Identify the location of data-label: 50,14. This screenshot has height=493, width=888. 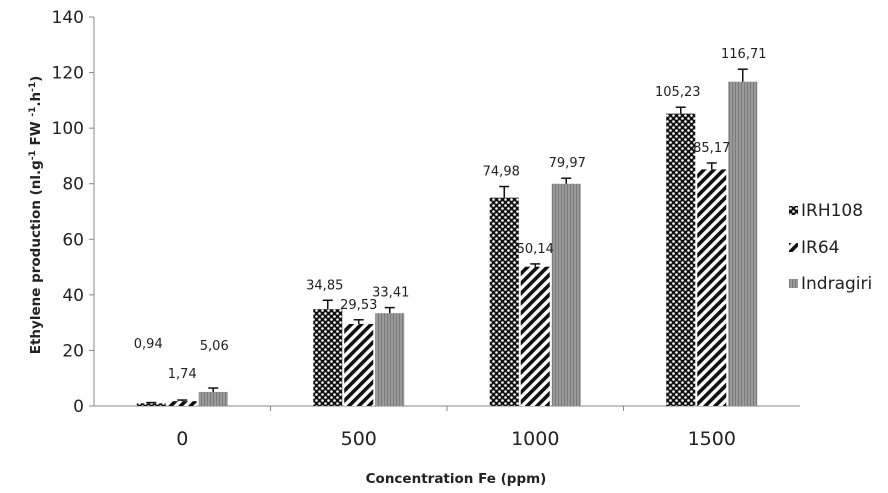
(535, 249).